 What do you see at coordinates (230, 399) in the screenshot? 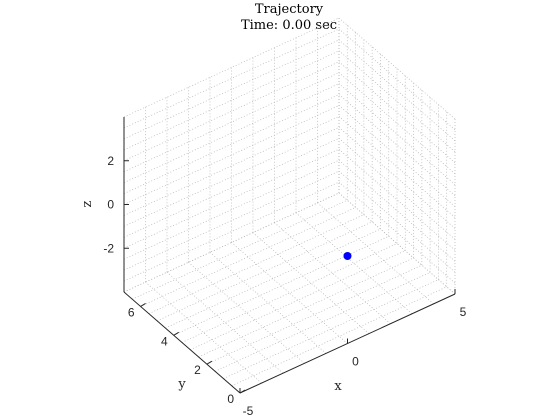
I see `y-tick-label: 0` at bounding box center [230, 399].